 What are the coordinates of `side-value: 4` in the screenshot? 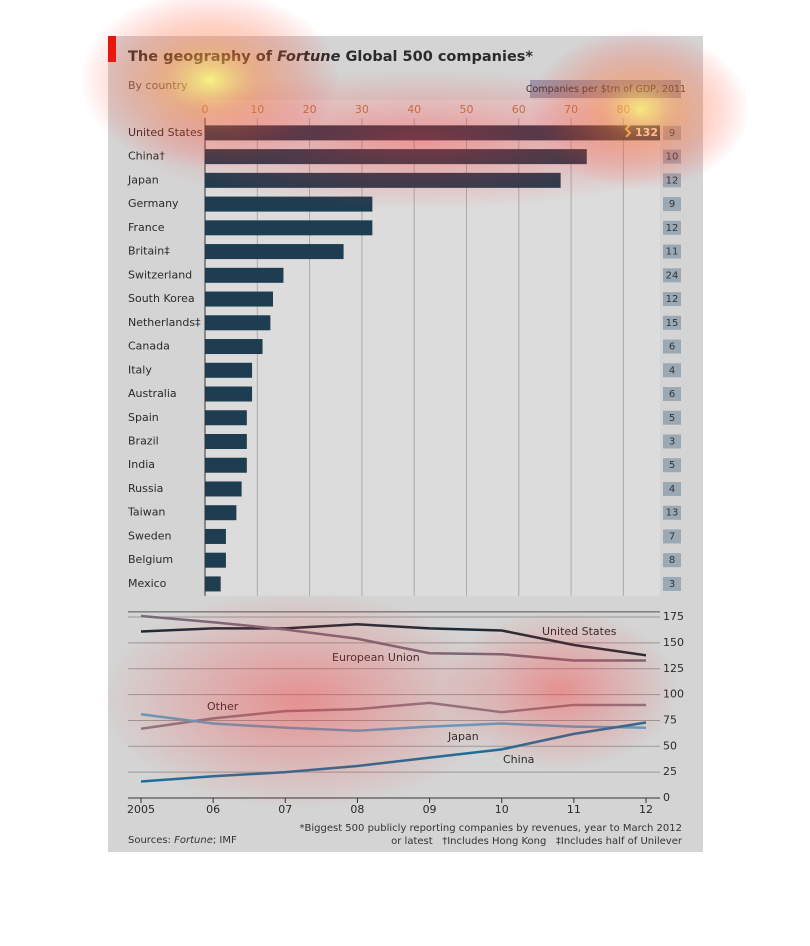 It's located at (672, 370).